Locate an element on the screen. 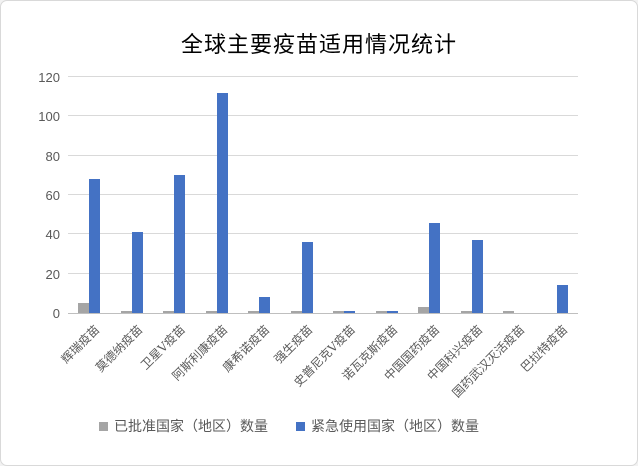  legend: 已批准国家（地区）数量 紧急使用国家（地区）数量 is located at coordinates (319, 426).